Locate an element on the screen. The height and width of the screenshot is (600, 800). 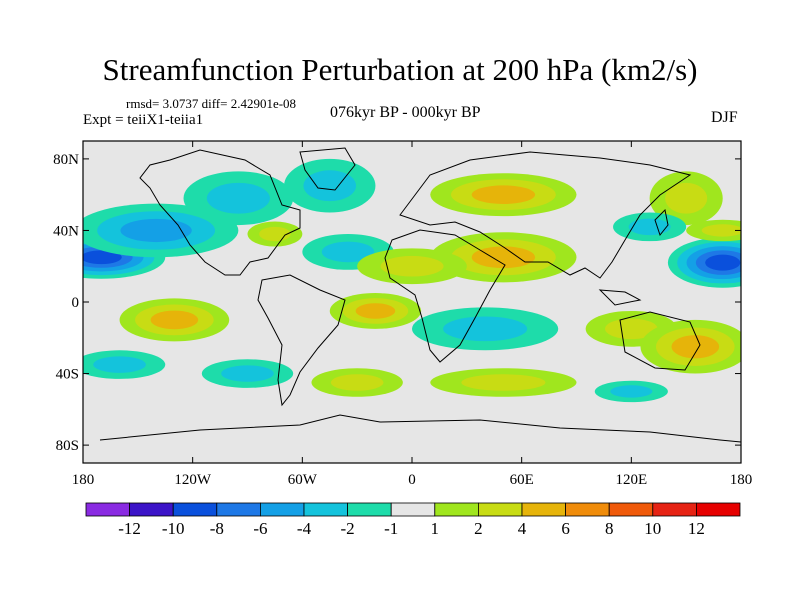
colorbar-label: -12 is located at coordinates (129, 528).